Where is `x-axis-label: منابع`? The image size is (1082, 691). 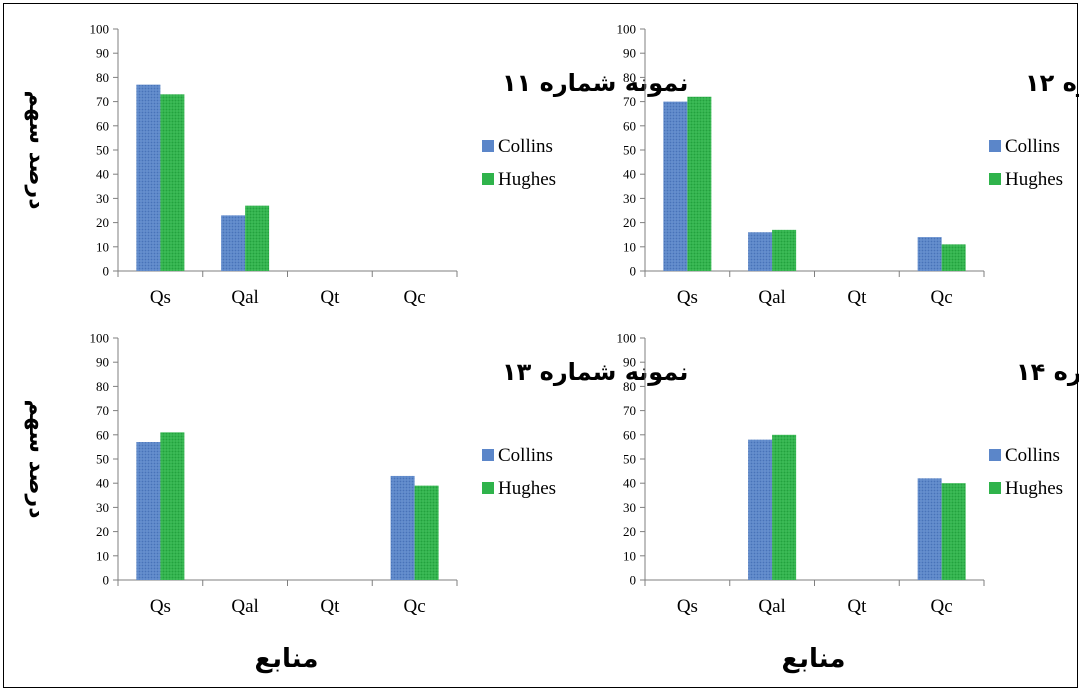 x-axis-label: منابع is located at coordinates (287, 659).